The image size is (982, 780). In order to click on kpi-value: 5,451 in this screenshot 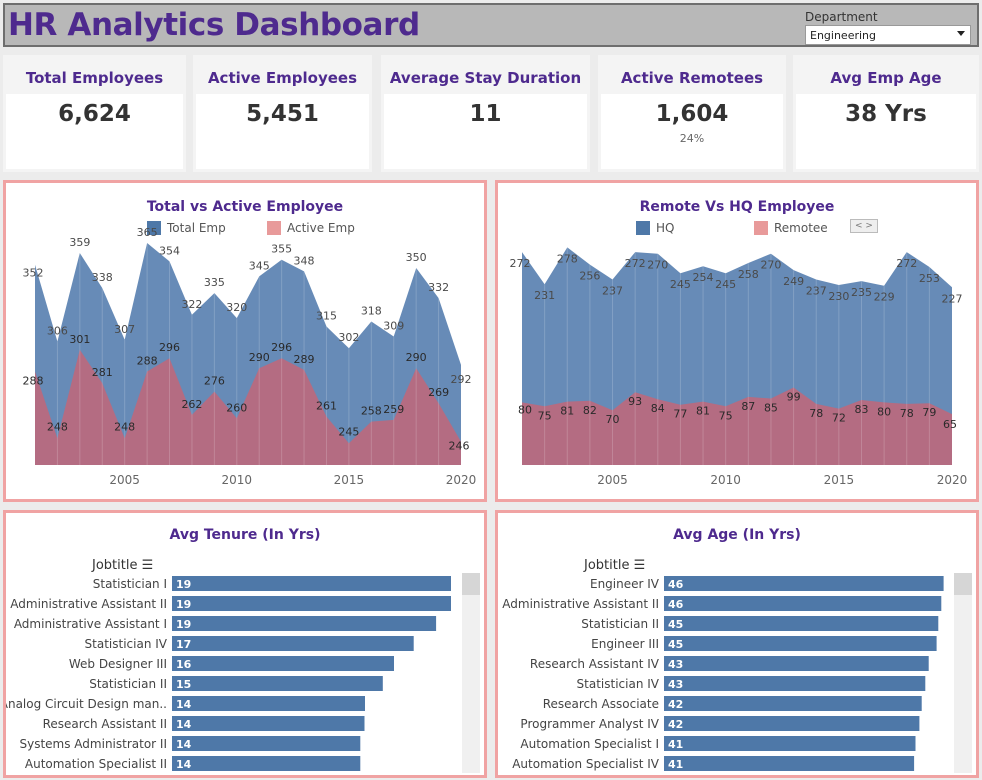, I will do `click(282, 114)`.